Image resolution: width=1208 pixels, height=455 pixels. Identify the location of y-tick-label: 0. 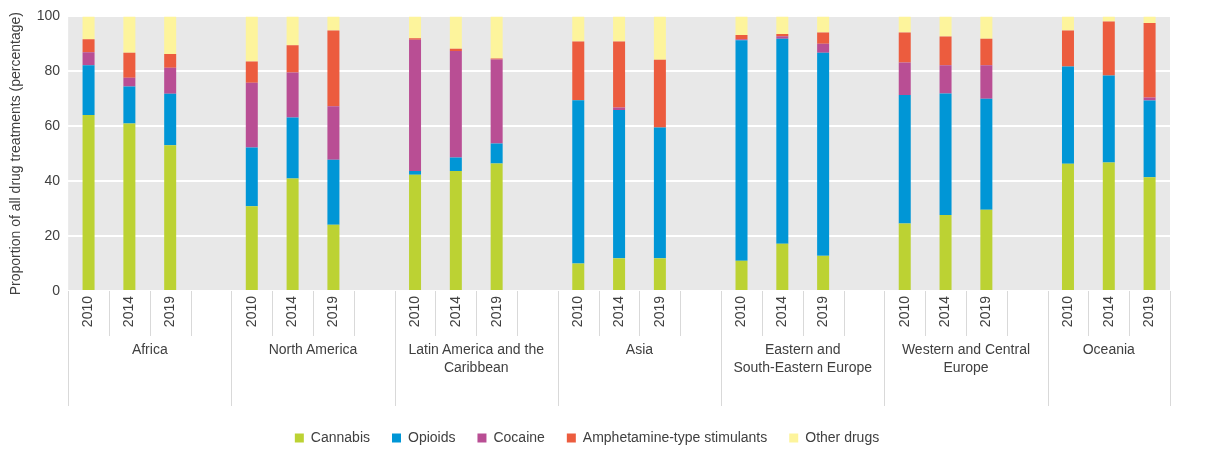
(56, 289).